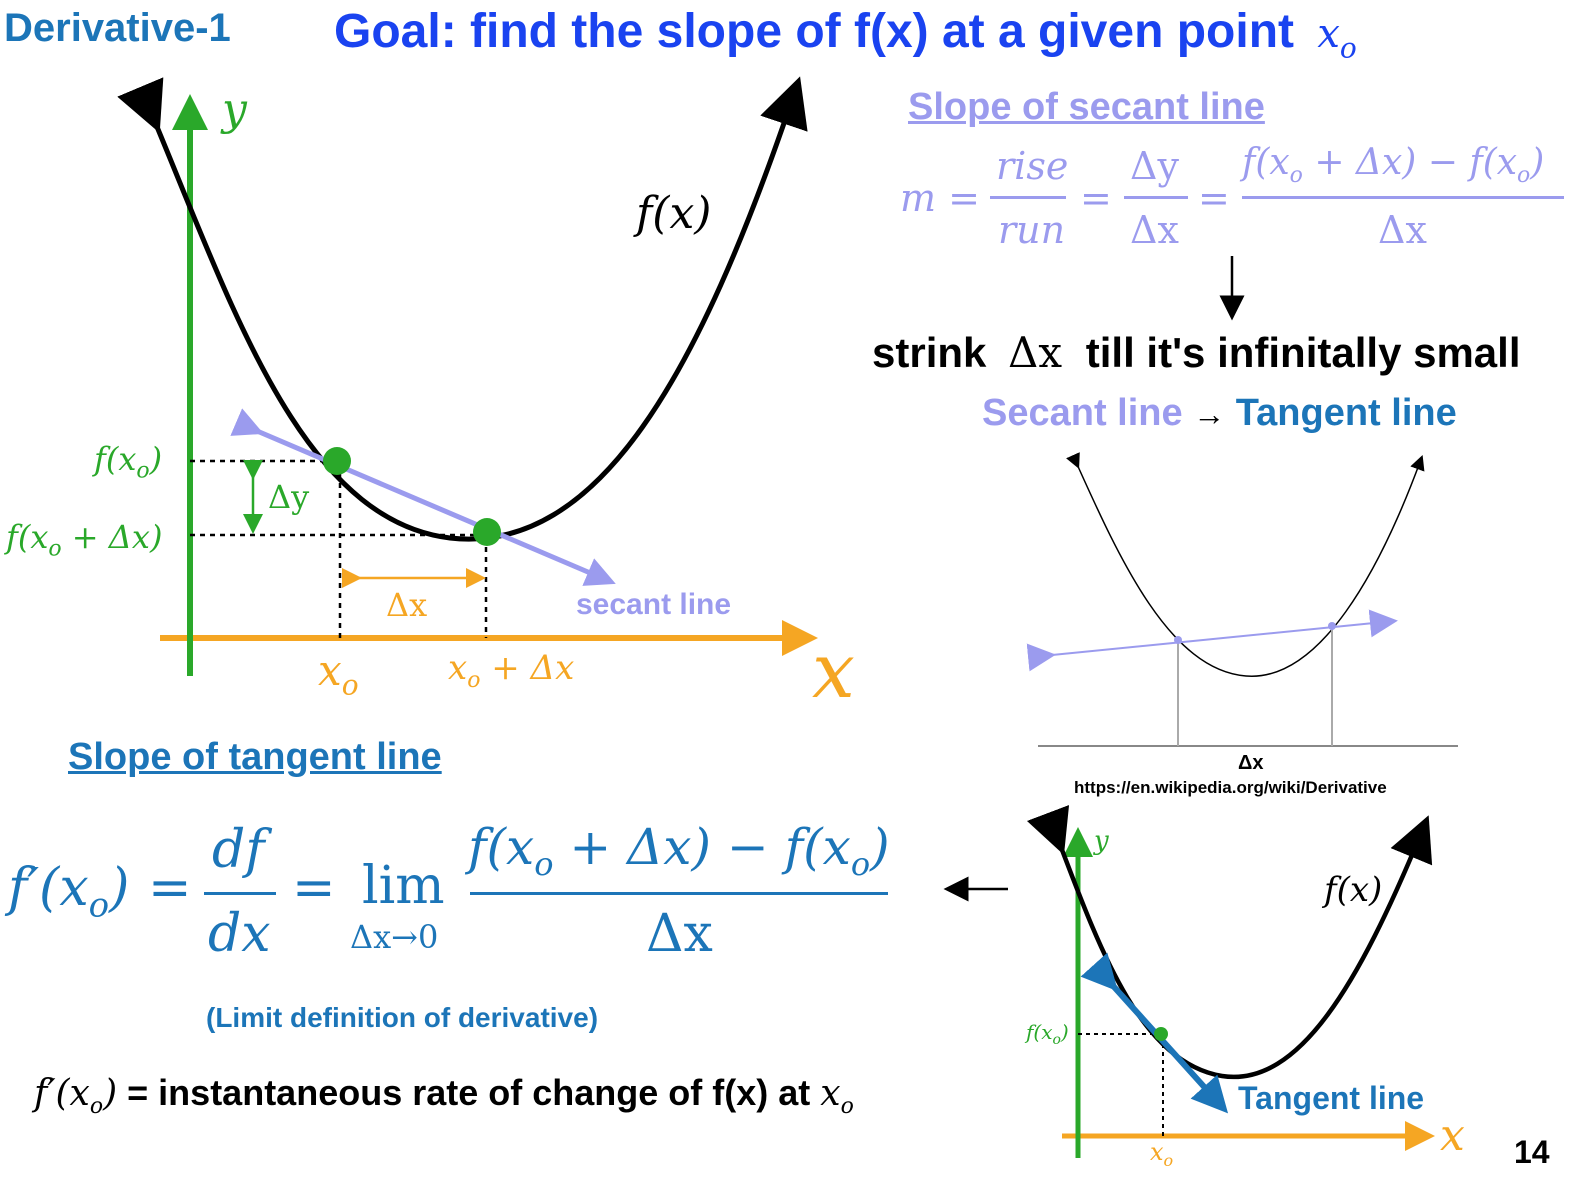 This screenshot has width=1576, height=1180. I want to click on secant-den: Δx, so click(1402, 230).